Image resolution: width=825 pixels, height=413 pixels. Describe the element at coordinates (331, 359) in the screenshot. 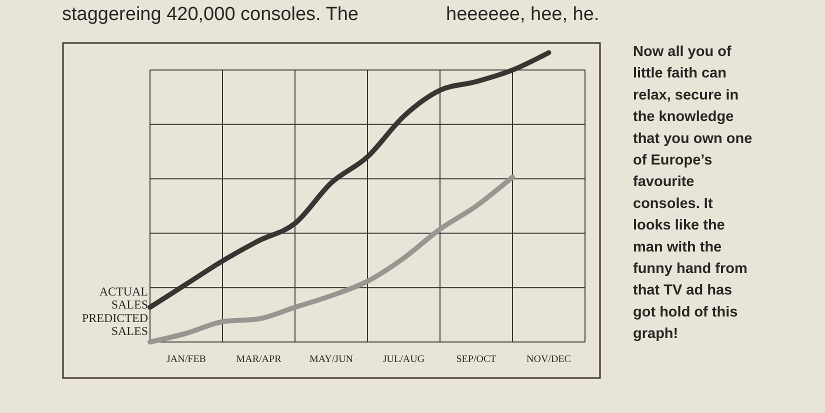

I see `x-tick-label: MAY/JUN` at that location.